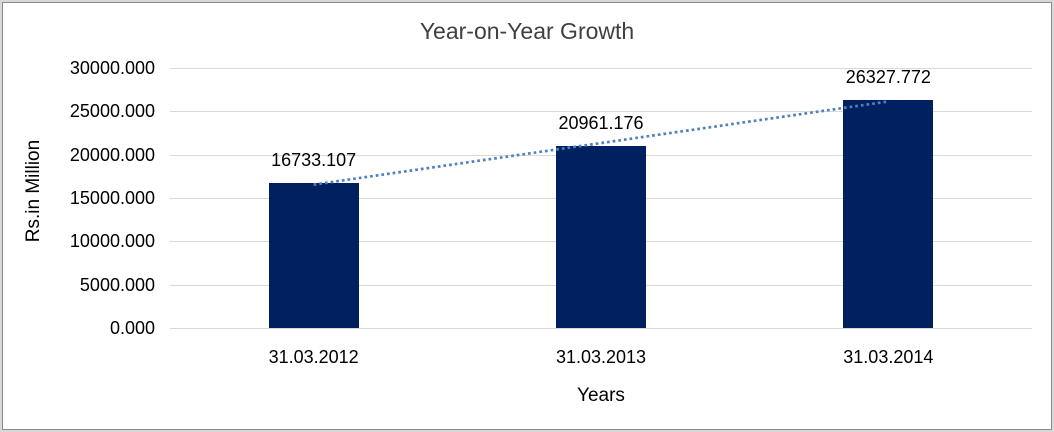  What do you see at coordinates (132, 328) in the screenshot?
I see `y-tick-label: 0.000` at bounding box center [132, 328].